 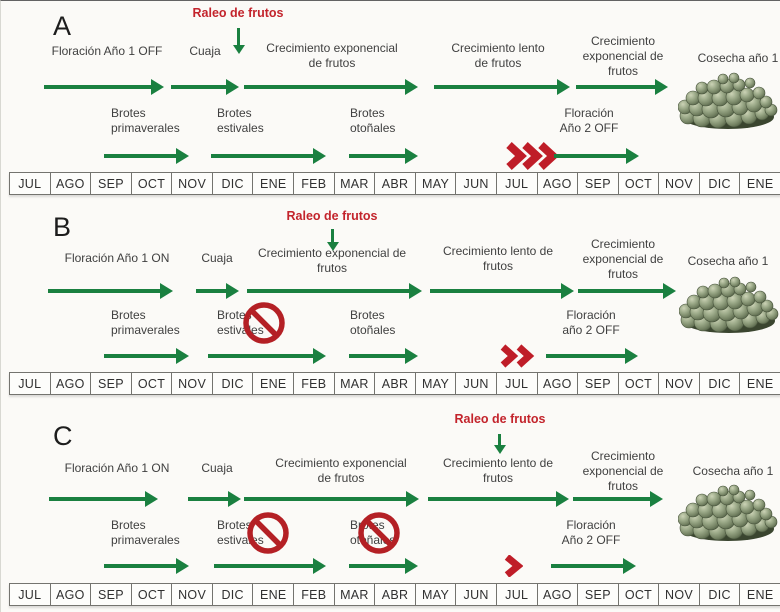 What do you see at coordinates (436, 383) in the screenshot?
I see `month-cell: MAY` at bounding box center [436, 383].